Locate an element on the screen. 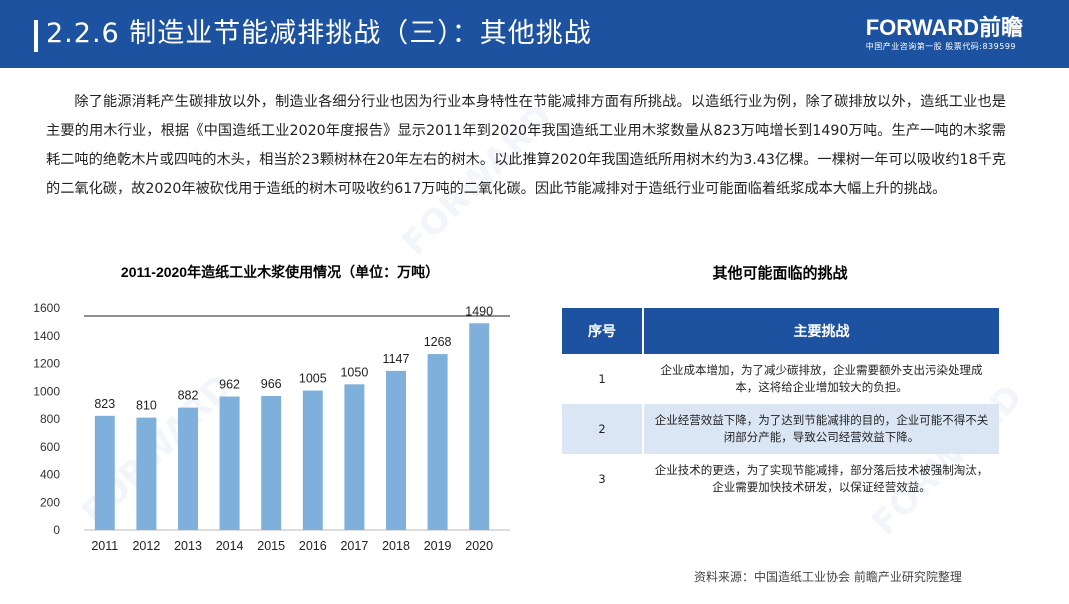 The width and height of the screenshot is (1069, 604). data-label: 1050 is located at coordinates (354, 372).